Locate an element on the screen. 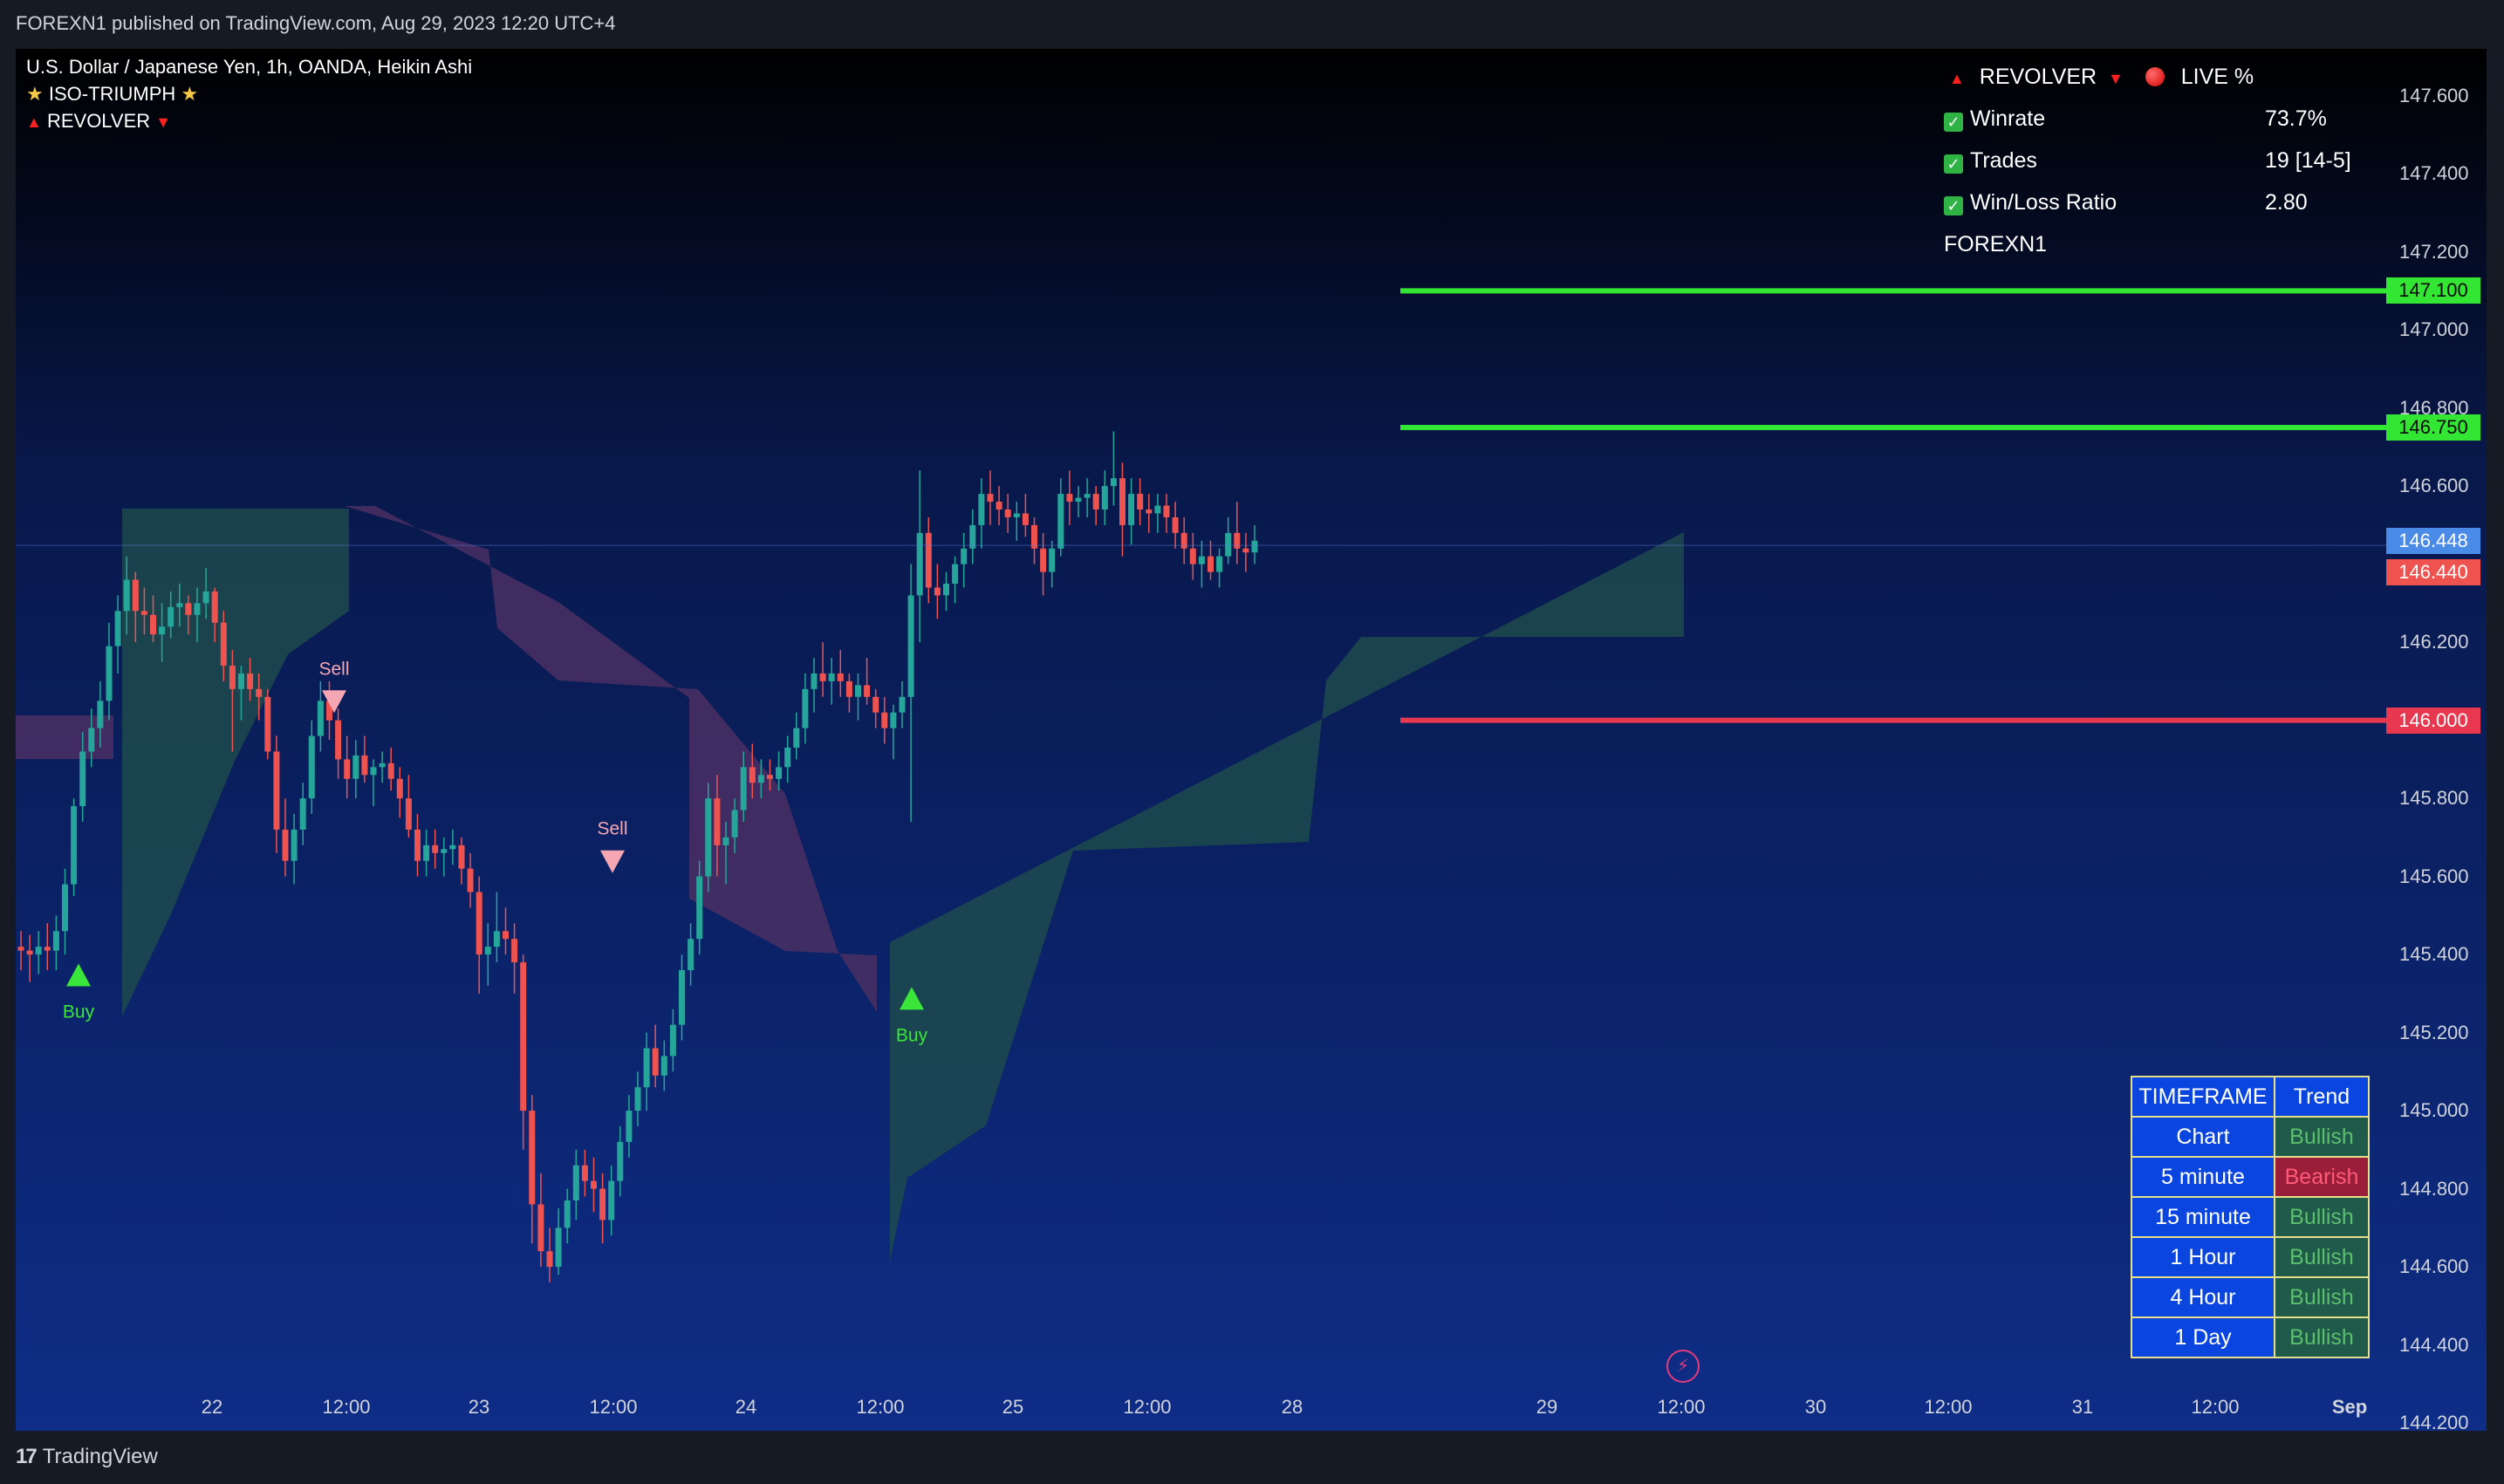 The height and width of the screenshot is (1484, 2504). stats-value: 2.80 is located at coordinates (2286, 202).